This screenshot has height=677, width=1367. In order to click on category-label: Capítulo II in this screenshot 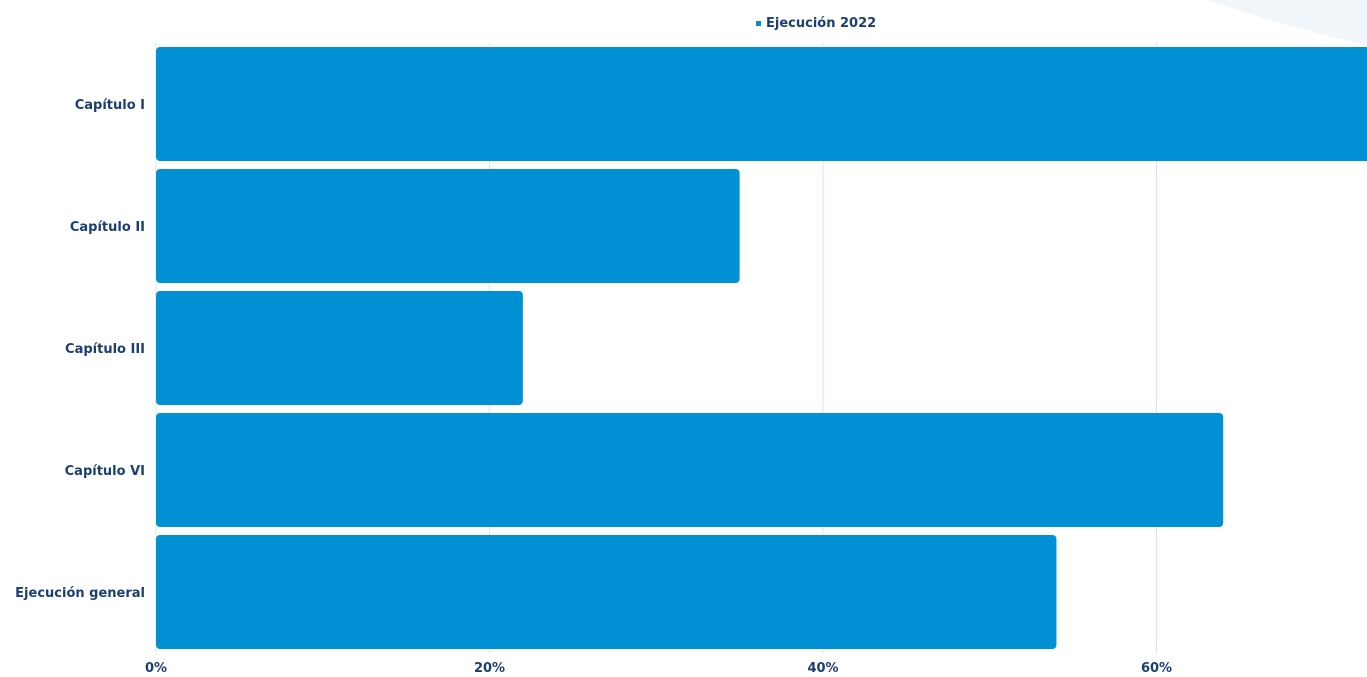, I will do `click(107, 227)`.